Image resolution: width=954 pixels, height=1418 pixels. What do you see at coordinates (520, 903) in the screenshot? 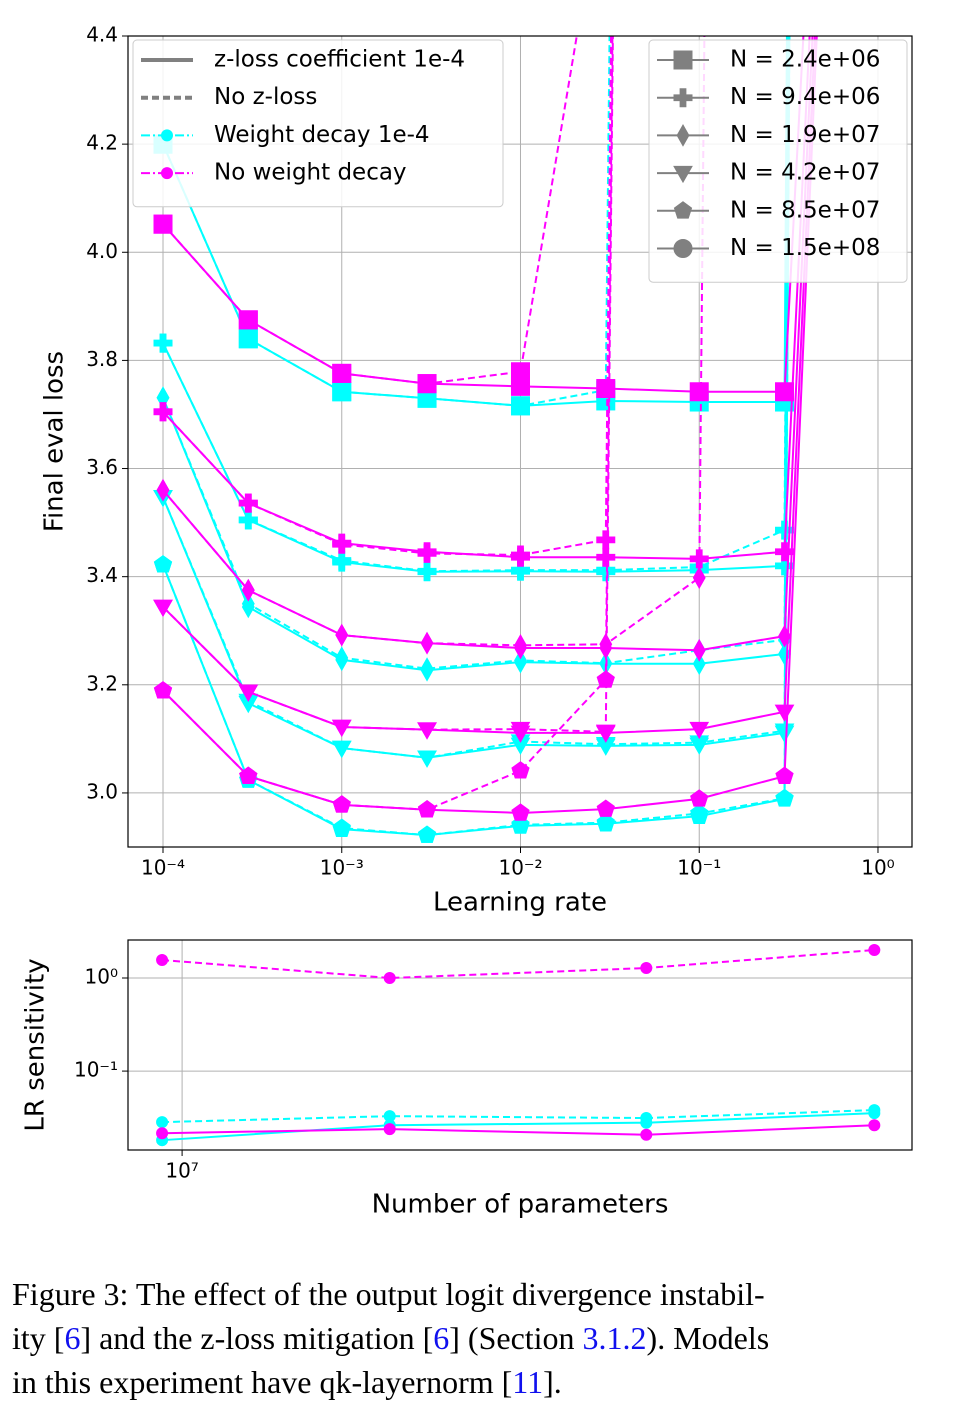
I see `x-axis-label: Learning rate` at bounding box center [520, 903].